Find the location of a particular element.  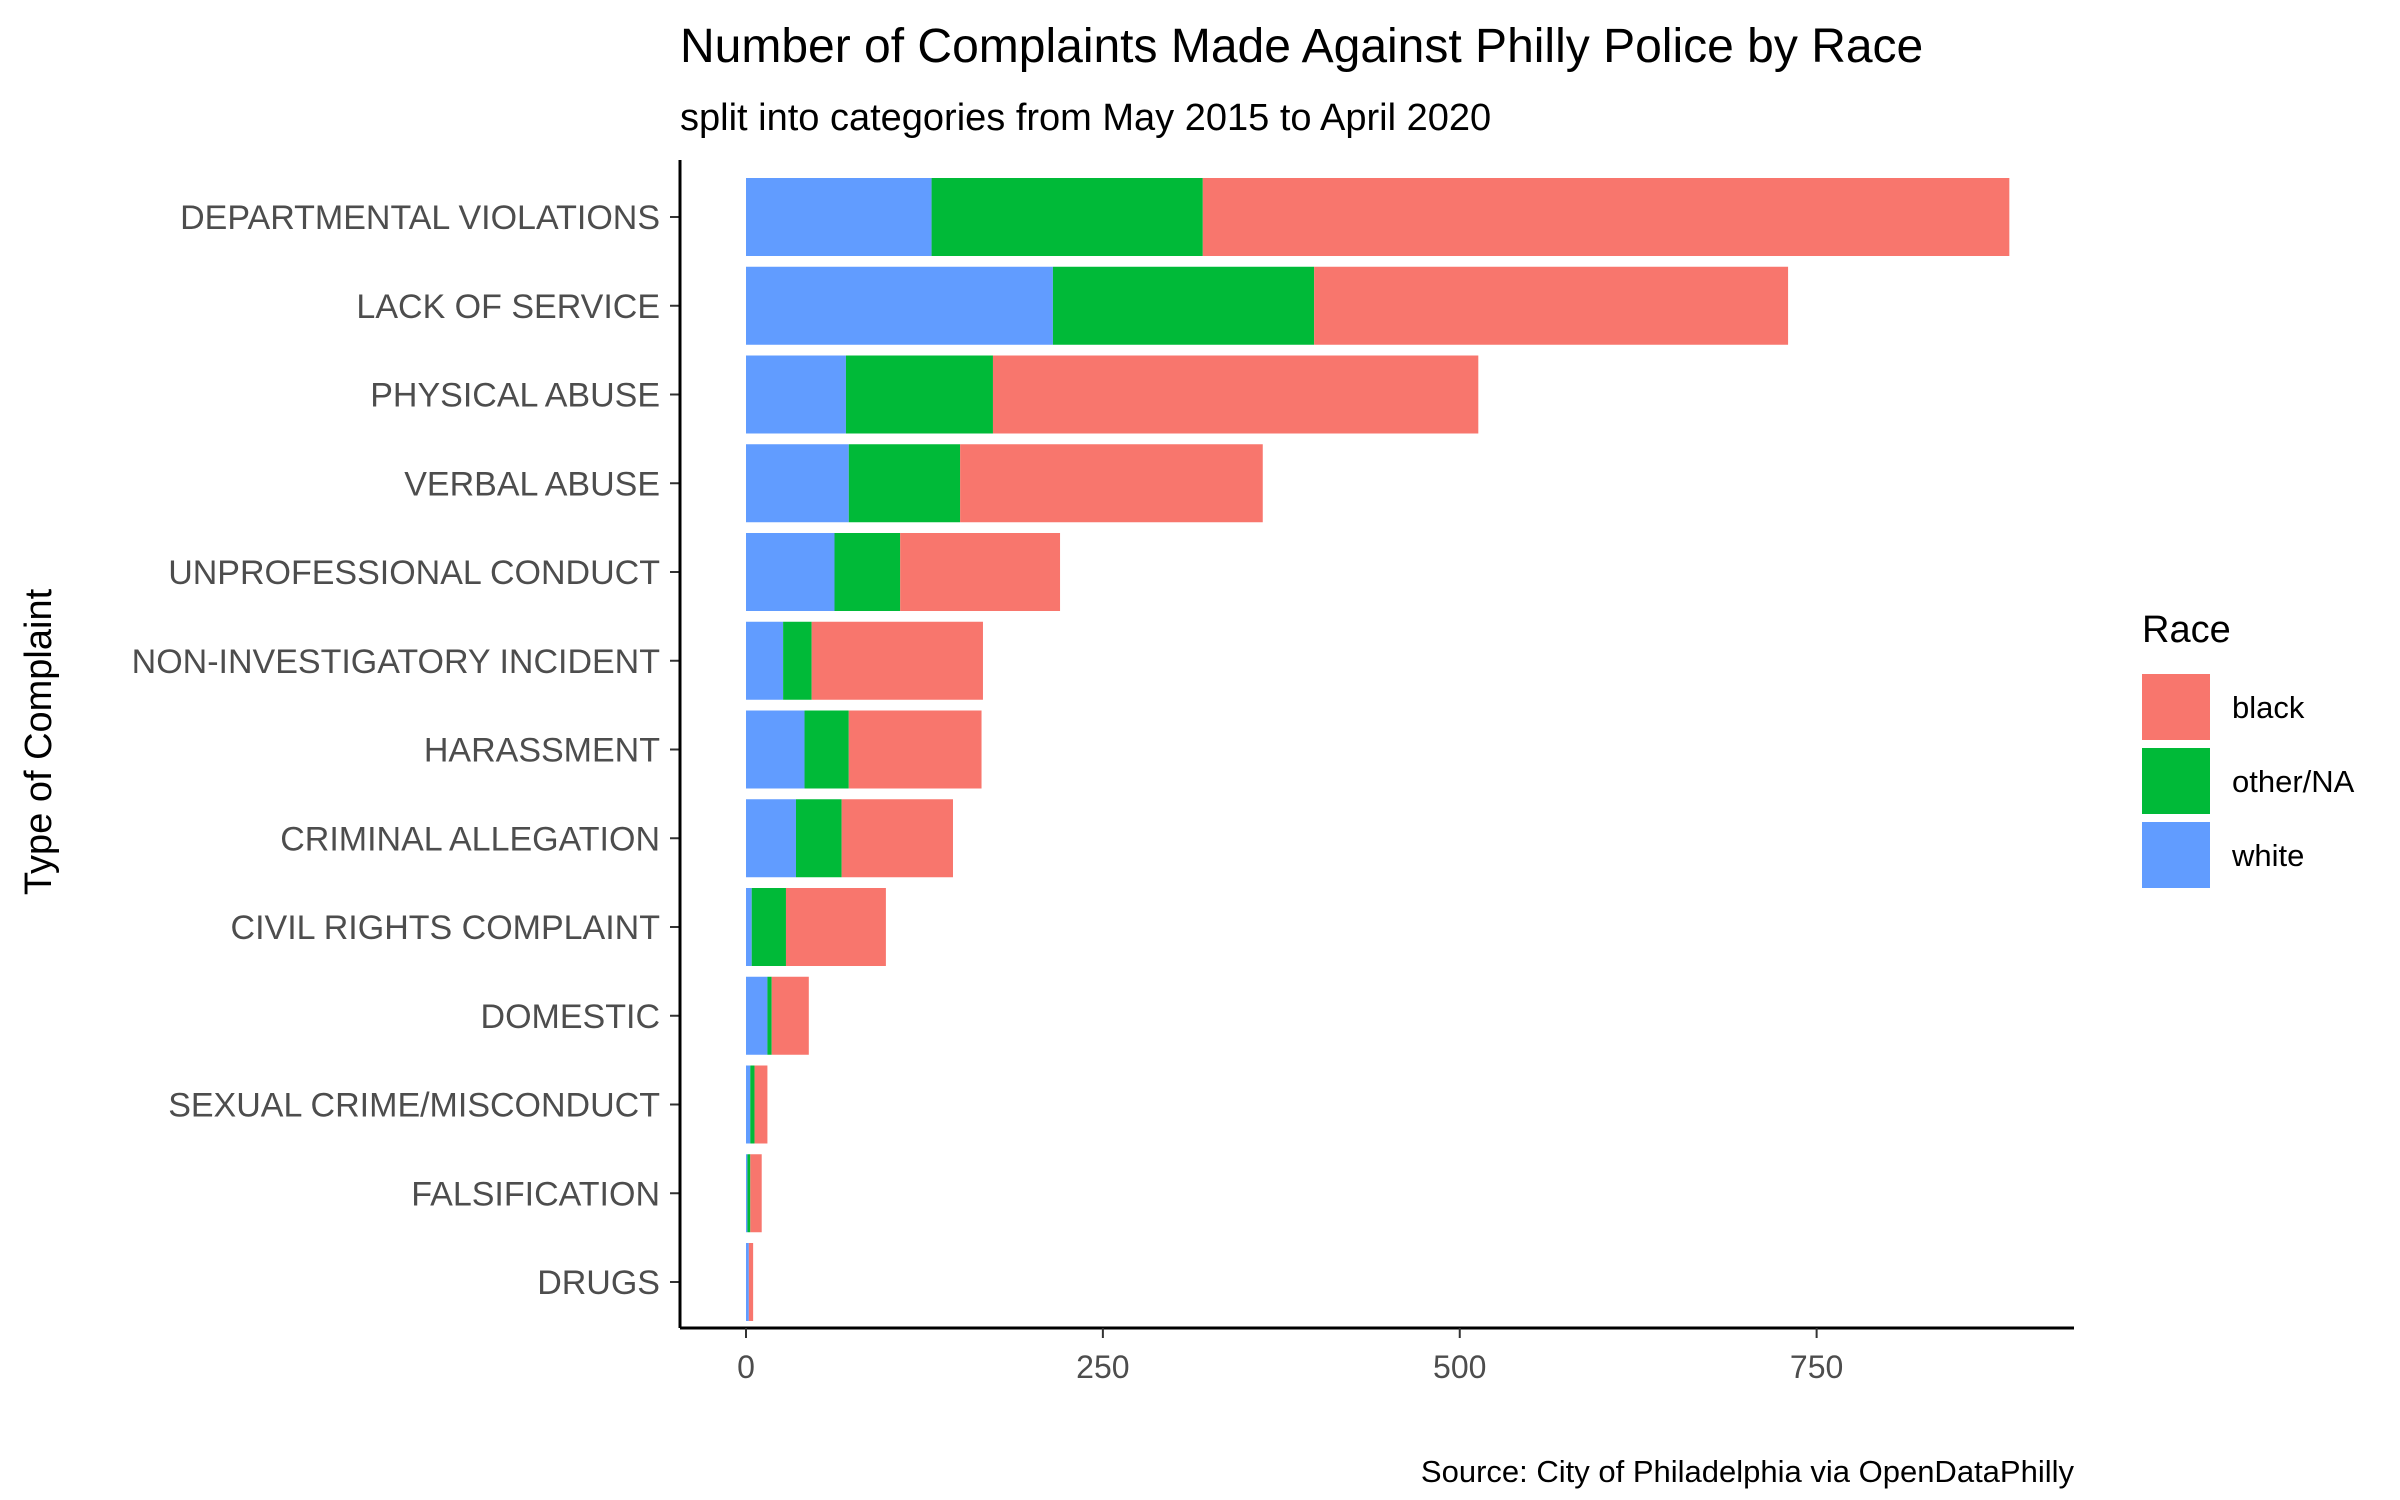

x-tick-label: 0 is located at coordinates (746, 1367).